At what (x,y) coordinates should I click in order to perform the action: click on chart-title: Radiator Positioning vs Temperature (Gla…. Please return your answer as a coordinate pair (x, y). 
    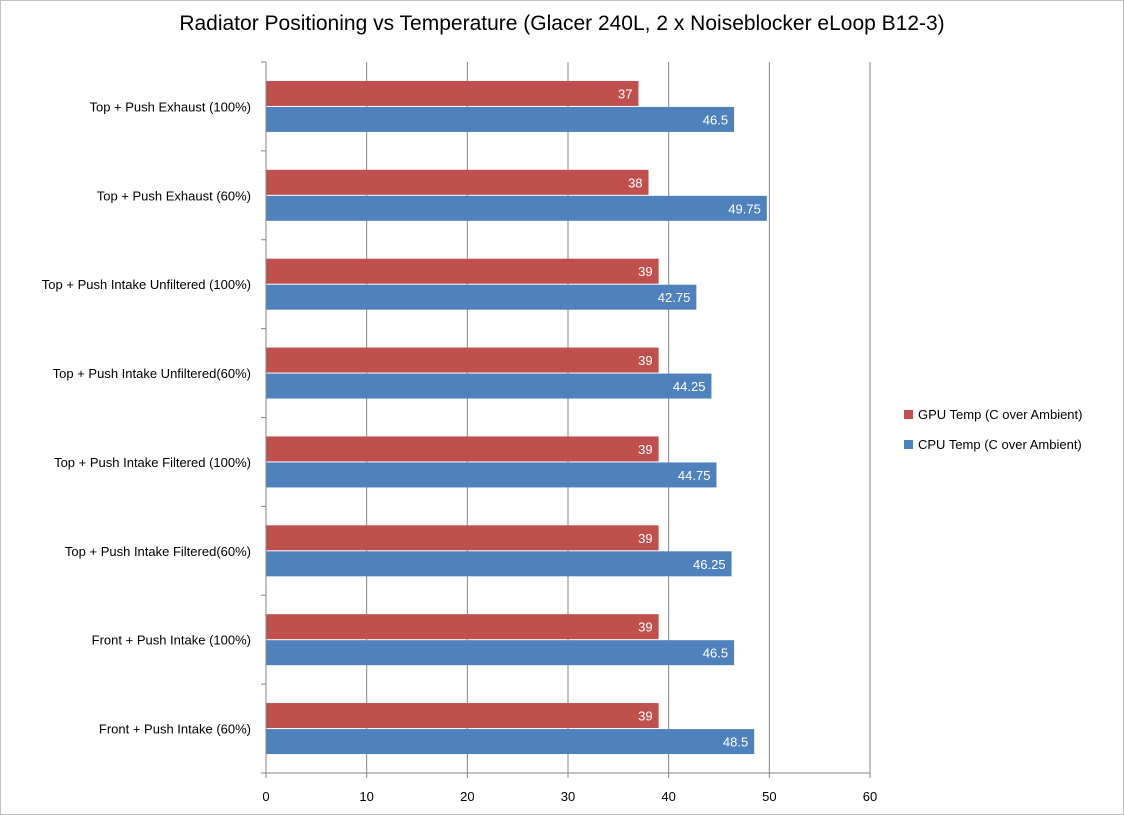
    Looking at the image, I should click on (562, 23).